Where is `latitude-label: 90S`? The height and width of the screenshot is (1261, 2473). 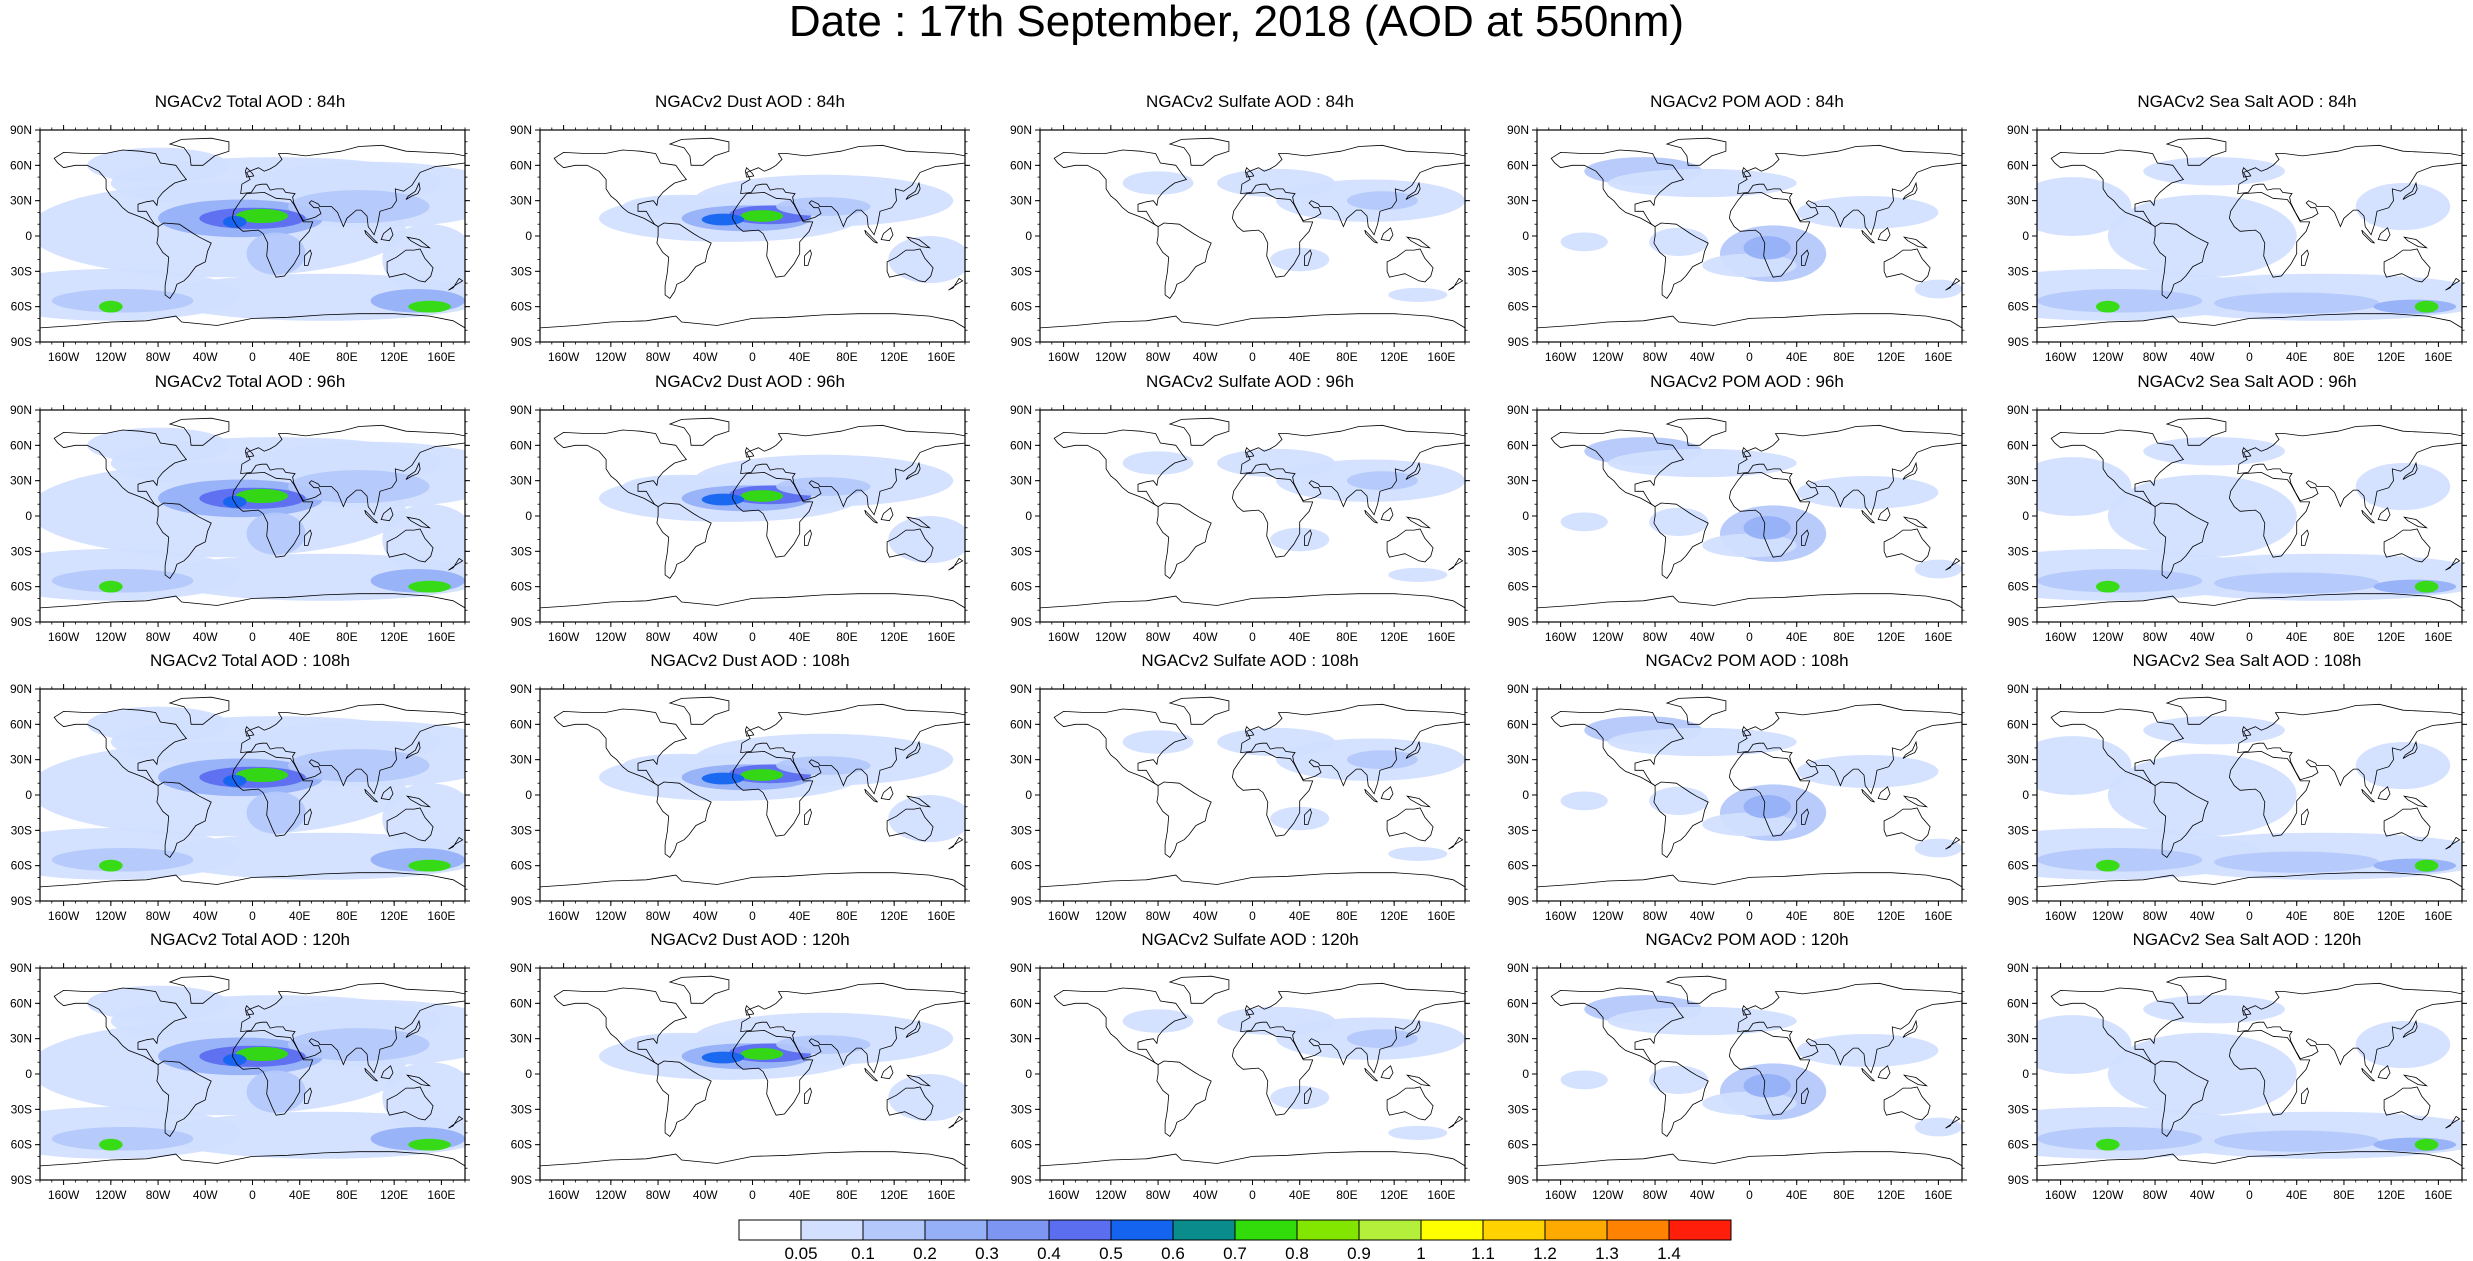
latitude-label: 90S is located at coordinates (2018, 1180).